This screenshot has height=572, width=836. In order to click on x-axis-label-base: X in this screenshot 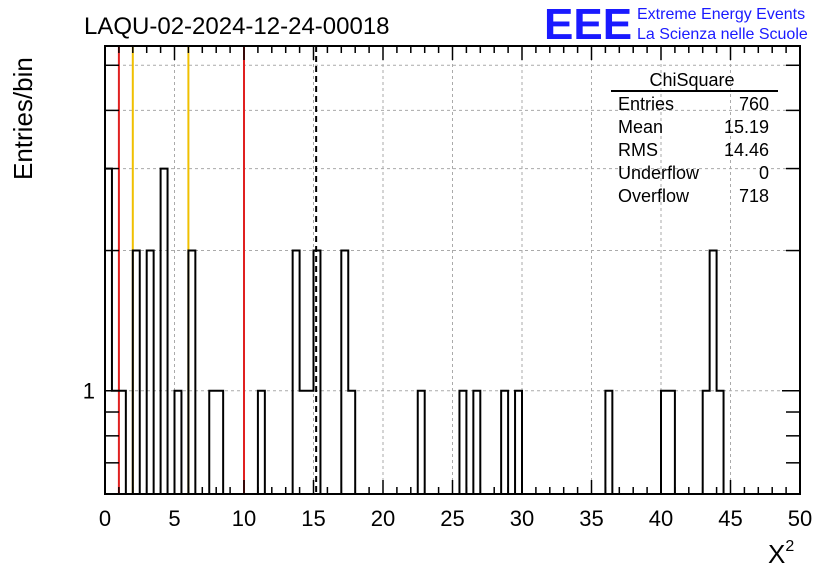, I will do `click(776, 554)`.